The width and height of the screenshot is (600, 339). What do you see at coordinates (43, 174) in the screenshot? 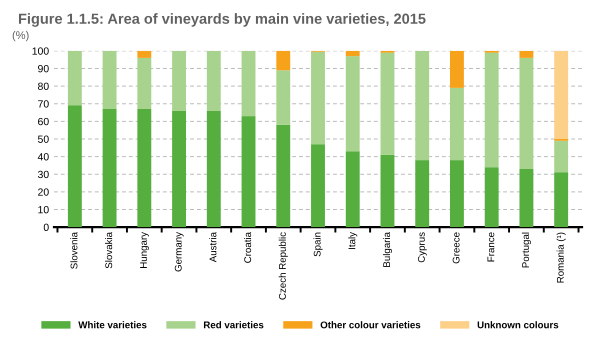
I see `y-tick-label: 30` at bounding box center [43, 174].